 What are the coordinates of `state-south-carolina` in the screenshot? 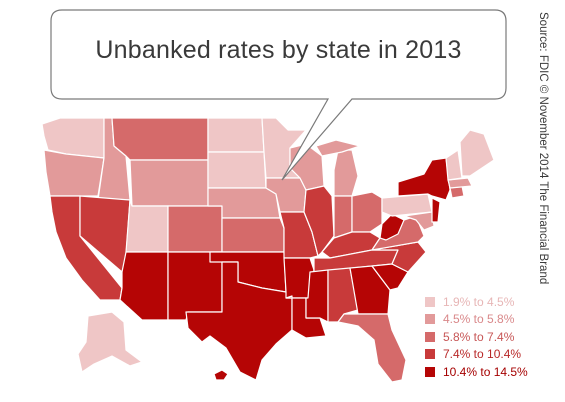 It's located at (390, 277).